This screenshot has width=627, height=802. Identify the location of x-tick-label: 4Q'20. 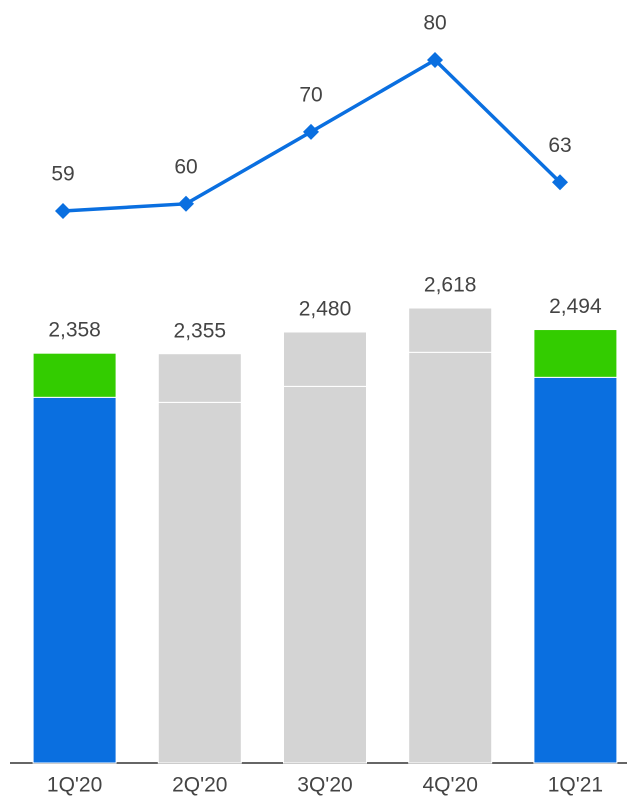
(450, 785).